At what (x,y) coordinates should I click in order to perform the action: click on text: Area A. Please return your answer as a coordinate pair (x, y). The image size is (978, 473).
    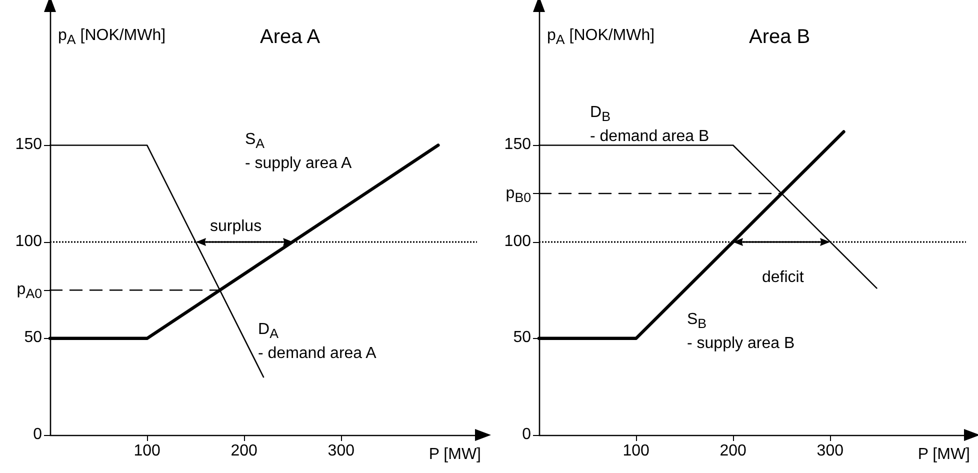
    Looking at the image, I should click on (290, 37).